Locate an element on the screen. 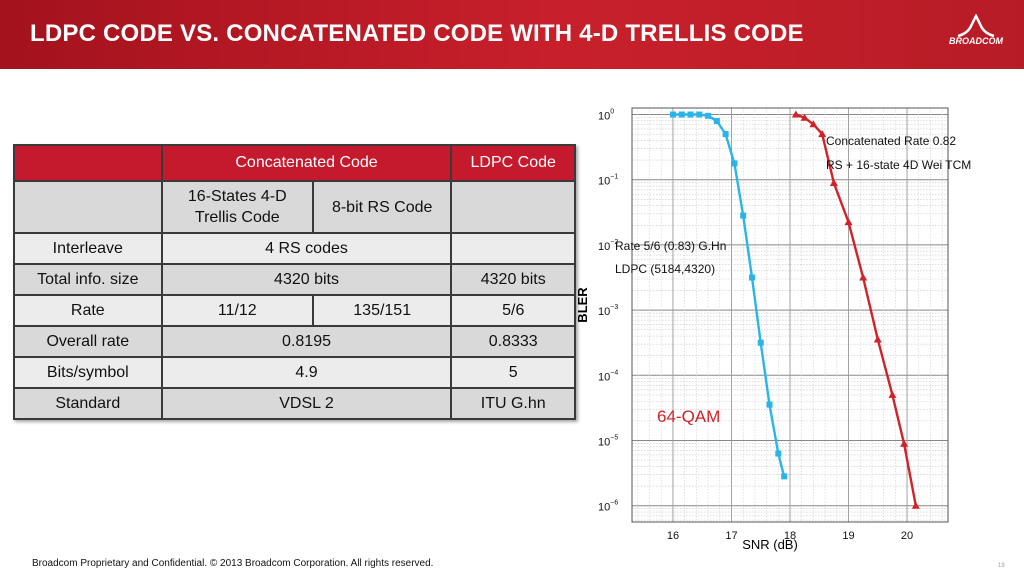  x-tick-label: 16 is located at coordinates (673, 536).